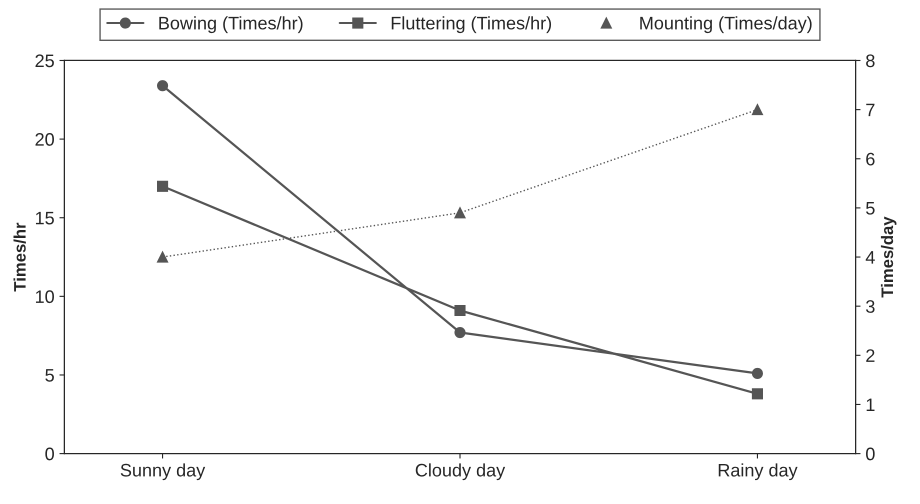  What do you see at coordinates (870, 61) in the screenshot?
I see `y2-tick-label: 8` at bounding box center [870, 61].